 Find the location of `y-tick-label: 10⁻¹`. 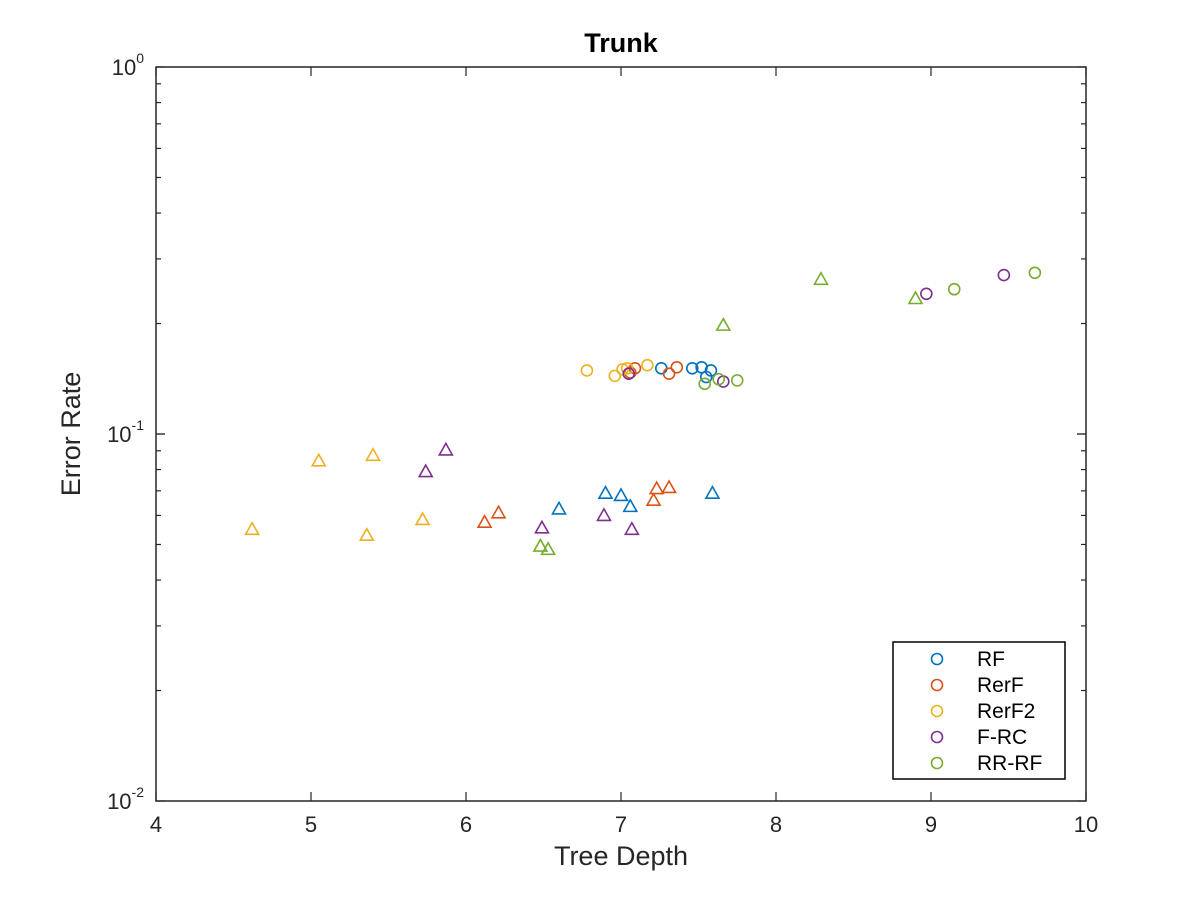

y-tick-label: 10⁻¹ is located at coordinates (125, 432).